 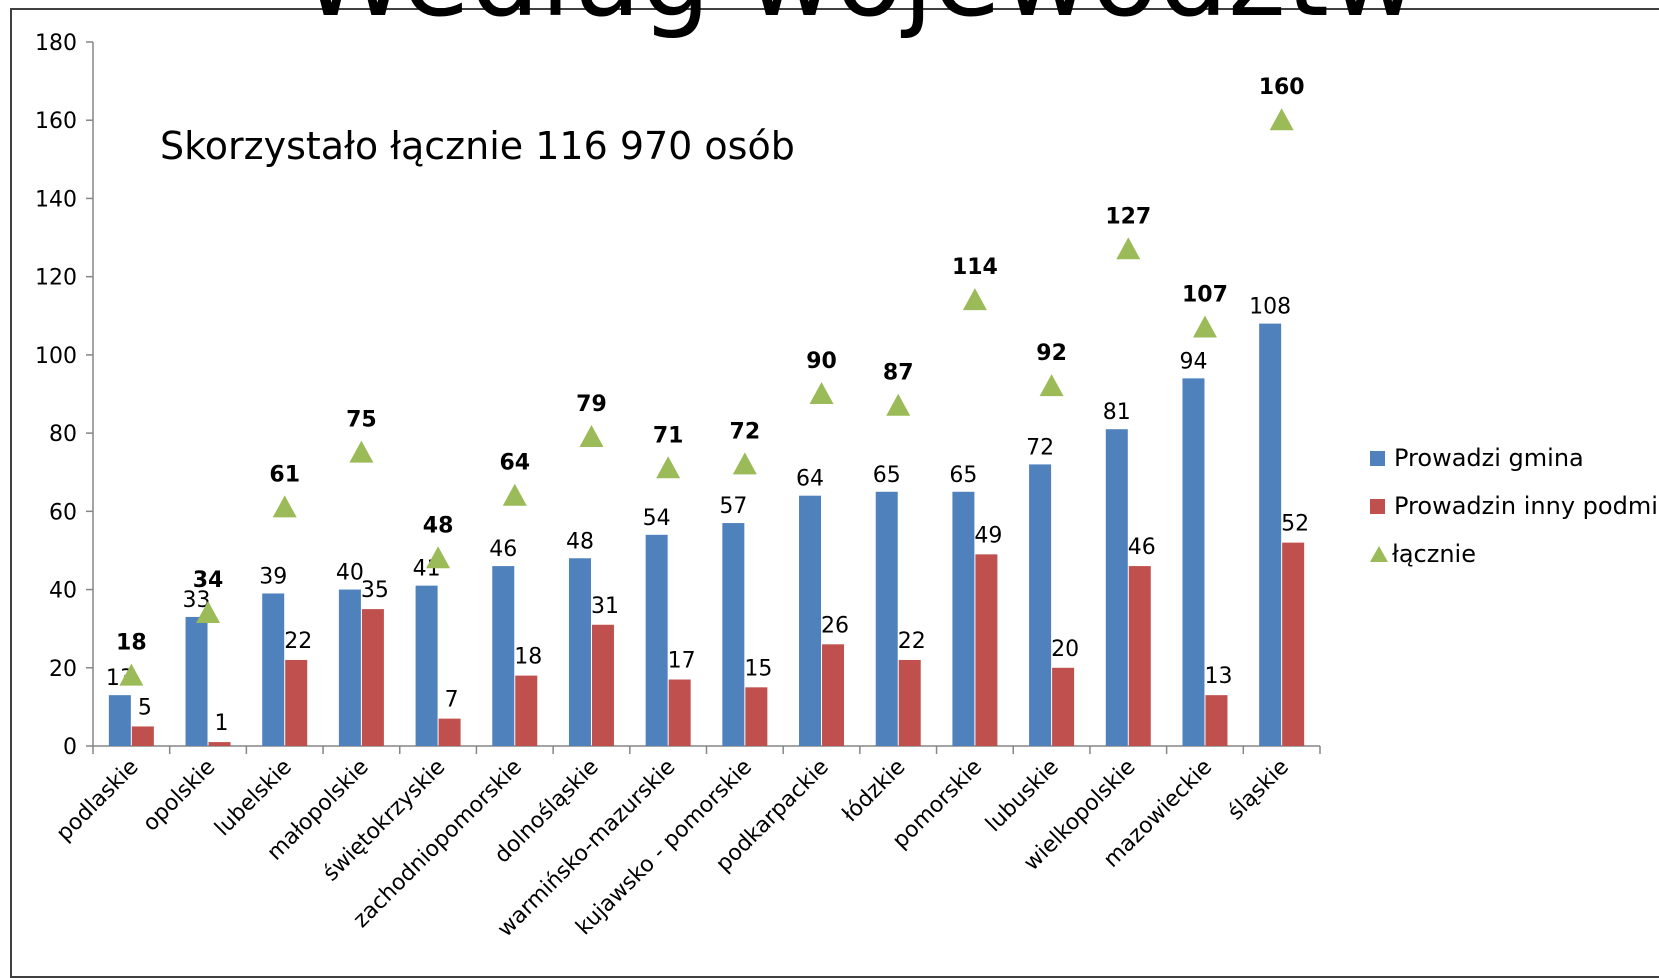 I want to click on legend-item-prowadzi-gmina: Prowadzi gmina, so click(x=1514, y=458).